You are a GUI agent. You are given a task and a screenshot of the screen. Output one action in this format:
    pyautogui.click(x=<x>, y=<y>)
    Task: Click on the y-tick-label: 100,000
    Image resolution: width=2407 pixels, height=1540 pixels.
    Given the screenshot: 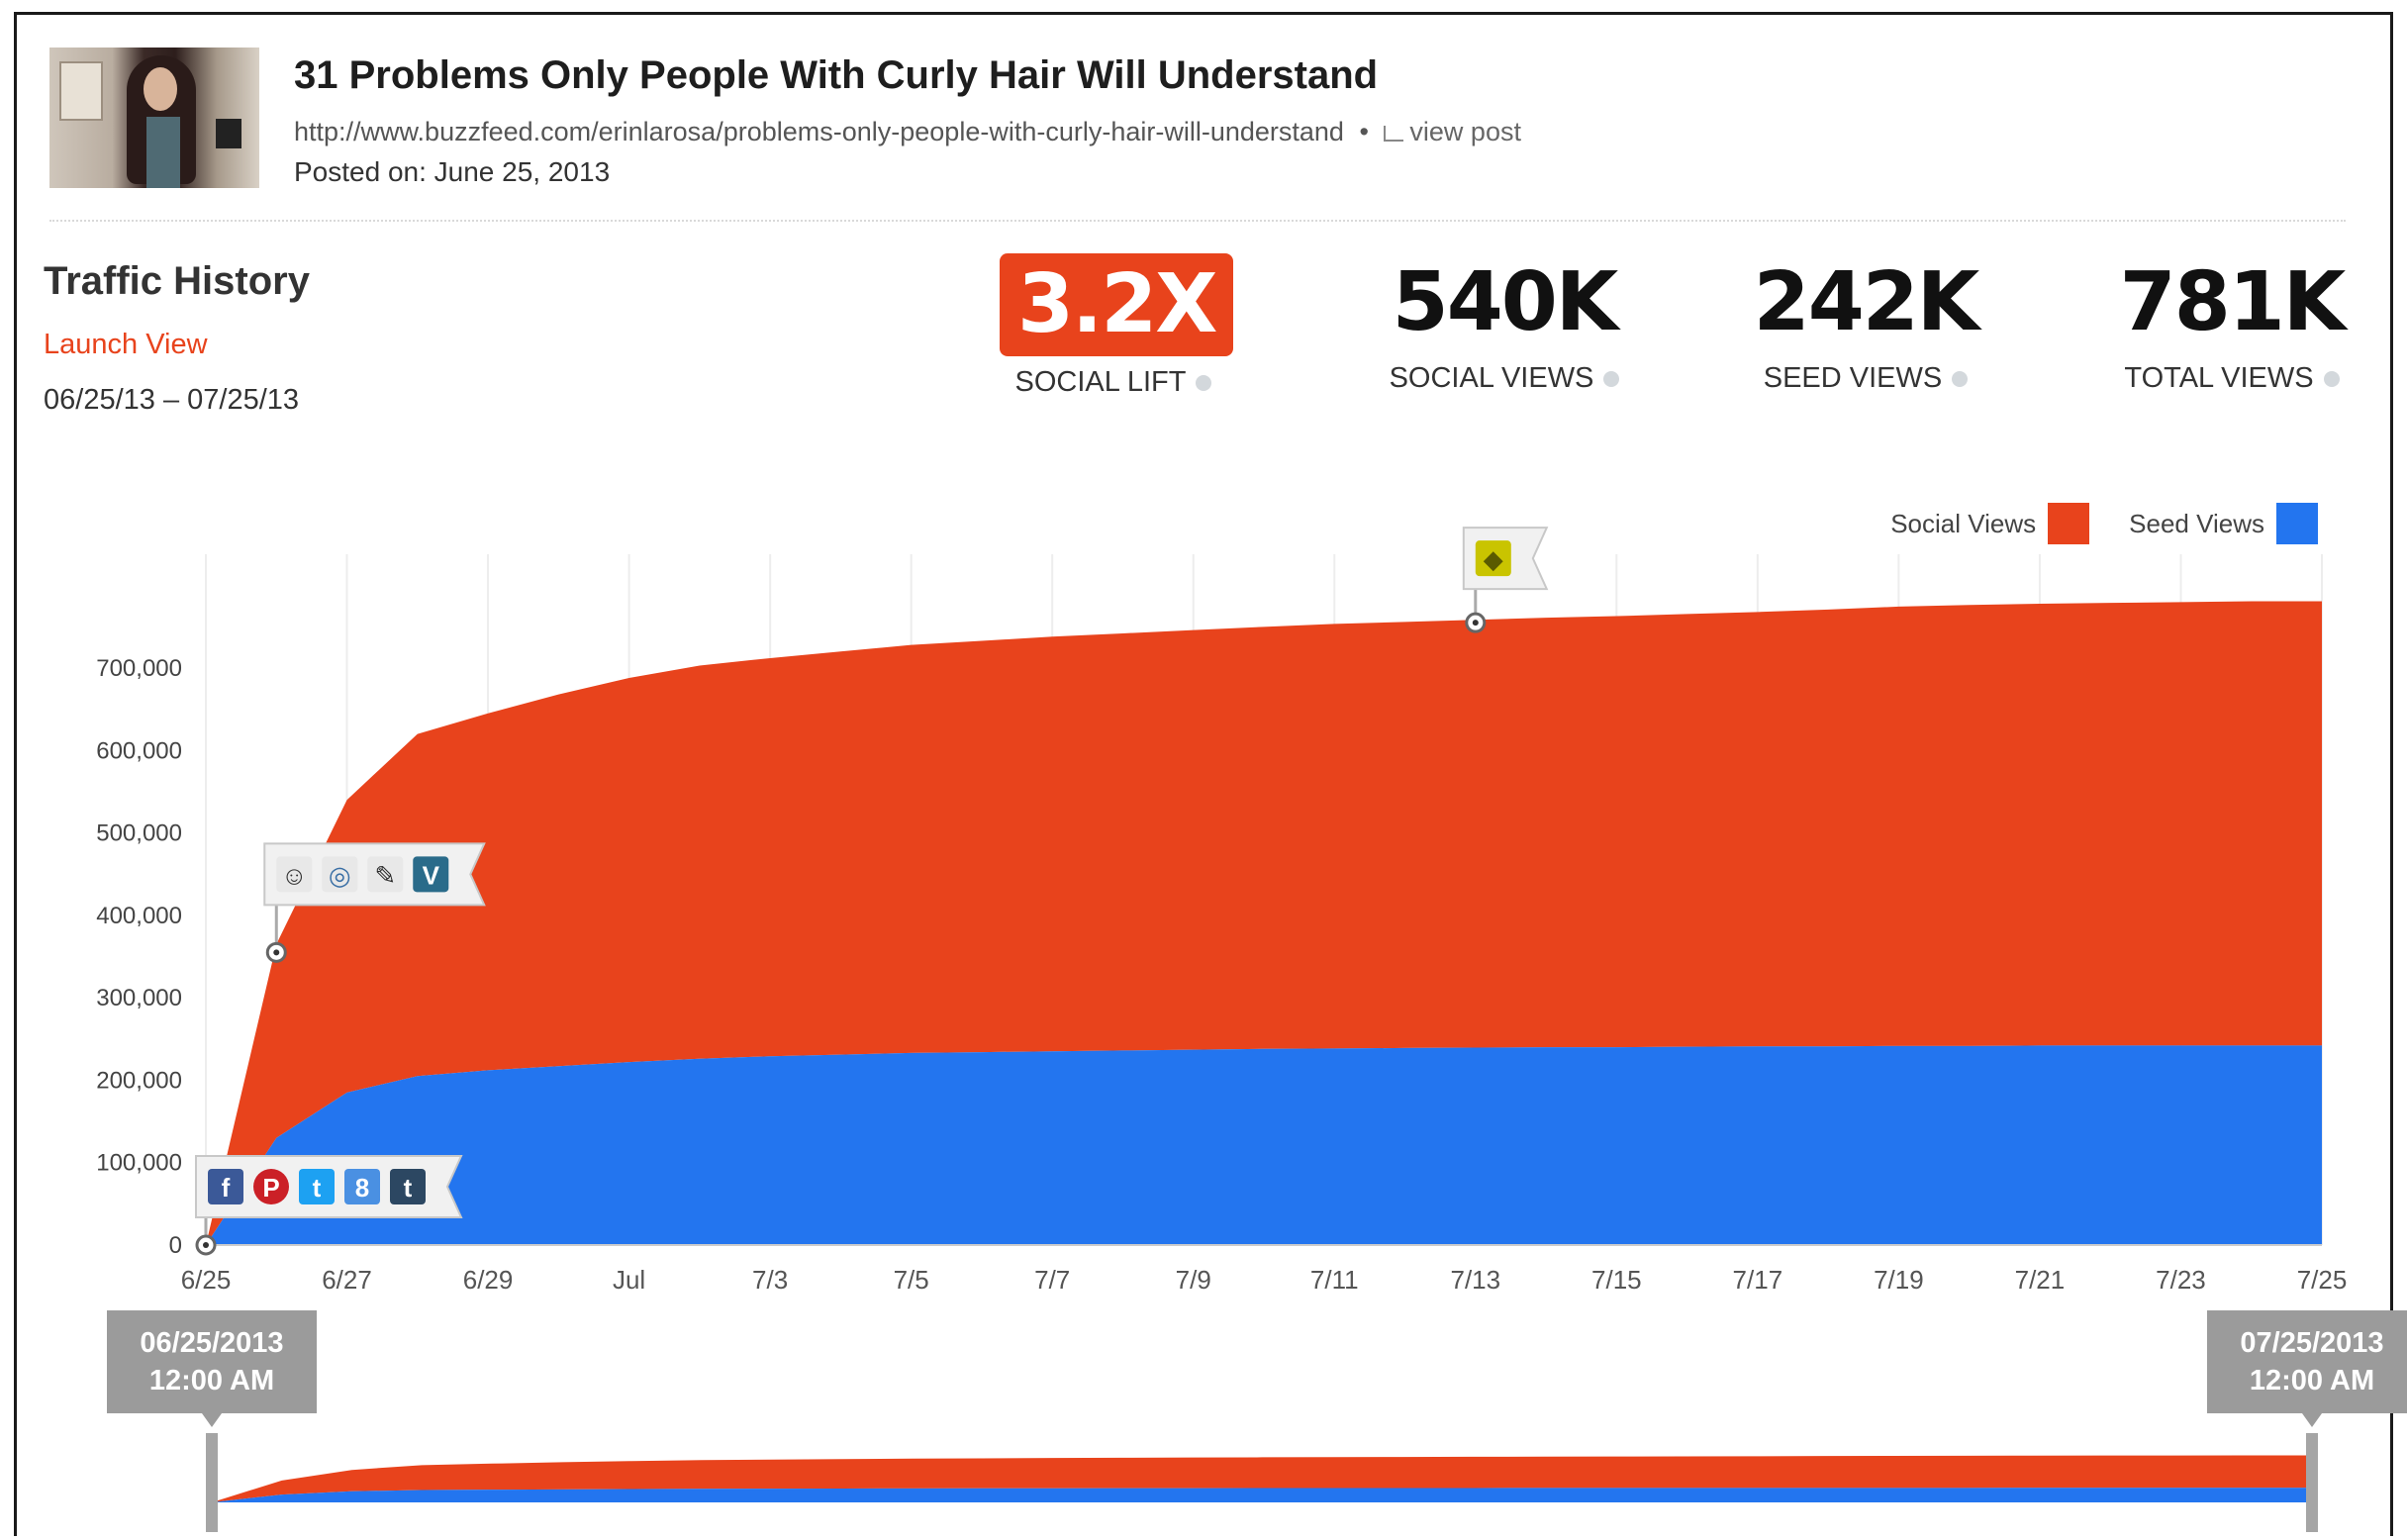 What is the action you would take?
    pyautogui.click(x=139, y=1163)
    